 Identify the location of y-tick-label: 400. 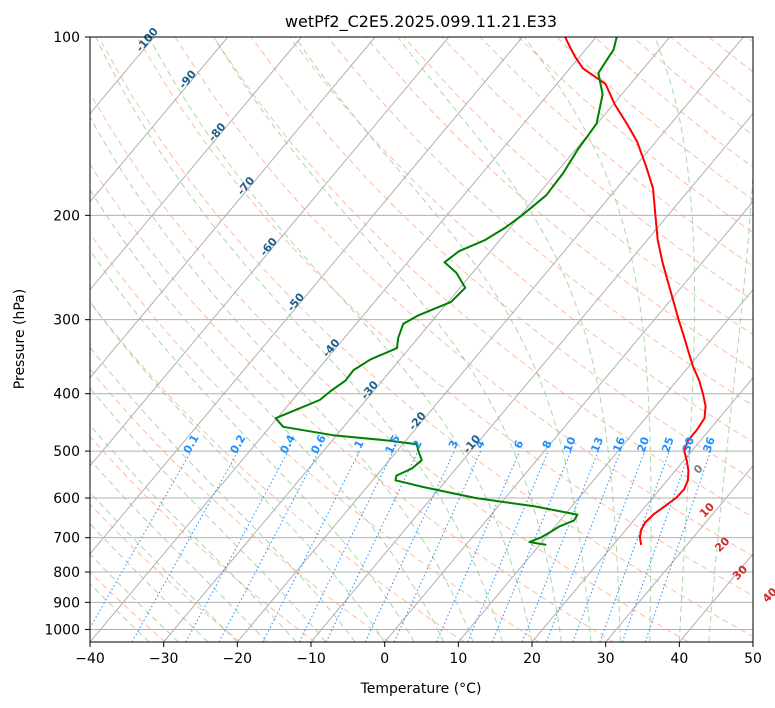
(66, 395).